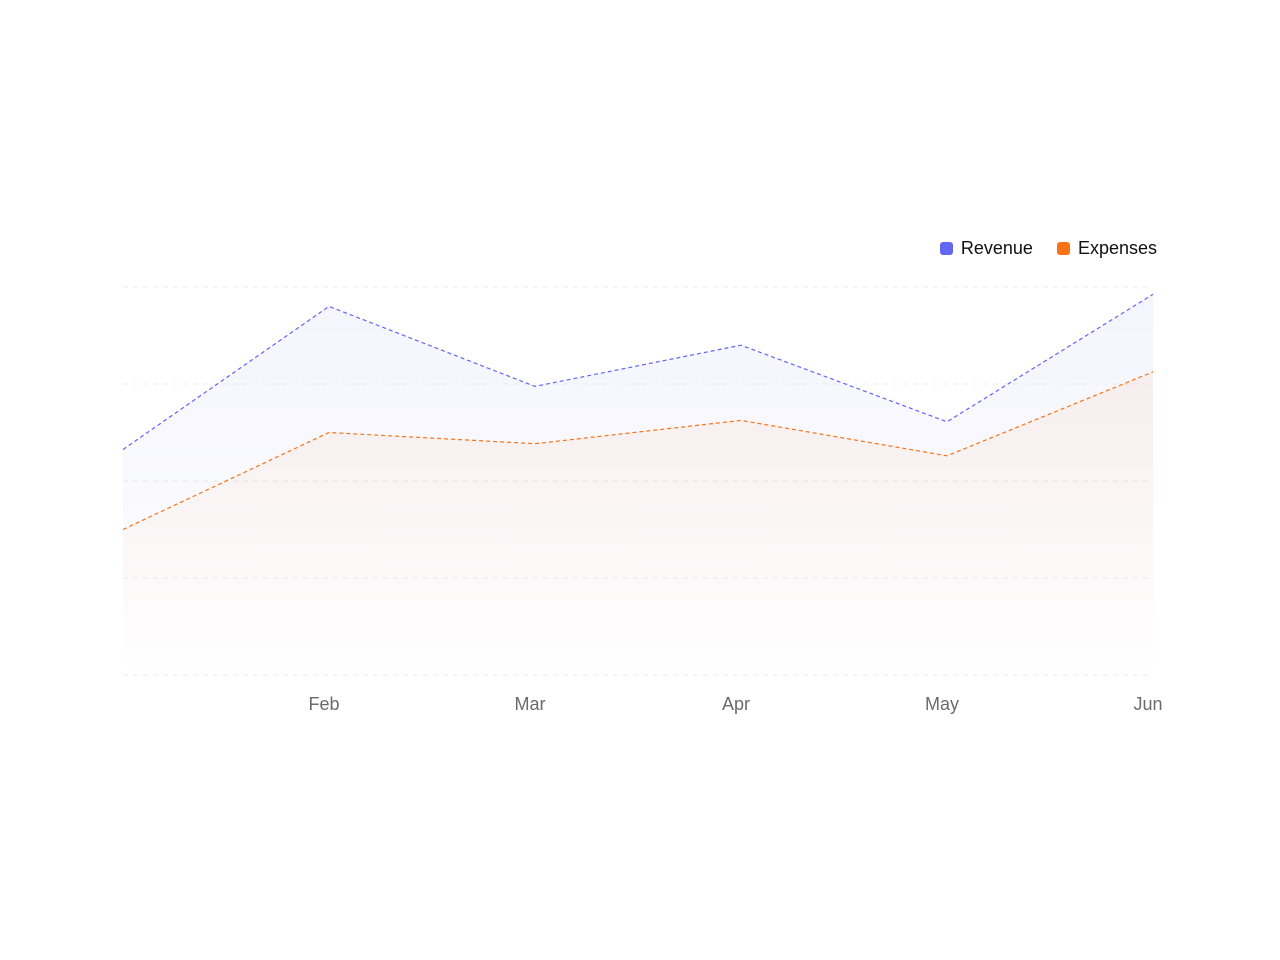  Describe the element at coordinates (1063, 248) in the screenshot. I see `legend-swatch-expenses` at that location.